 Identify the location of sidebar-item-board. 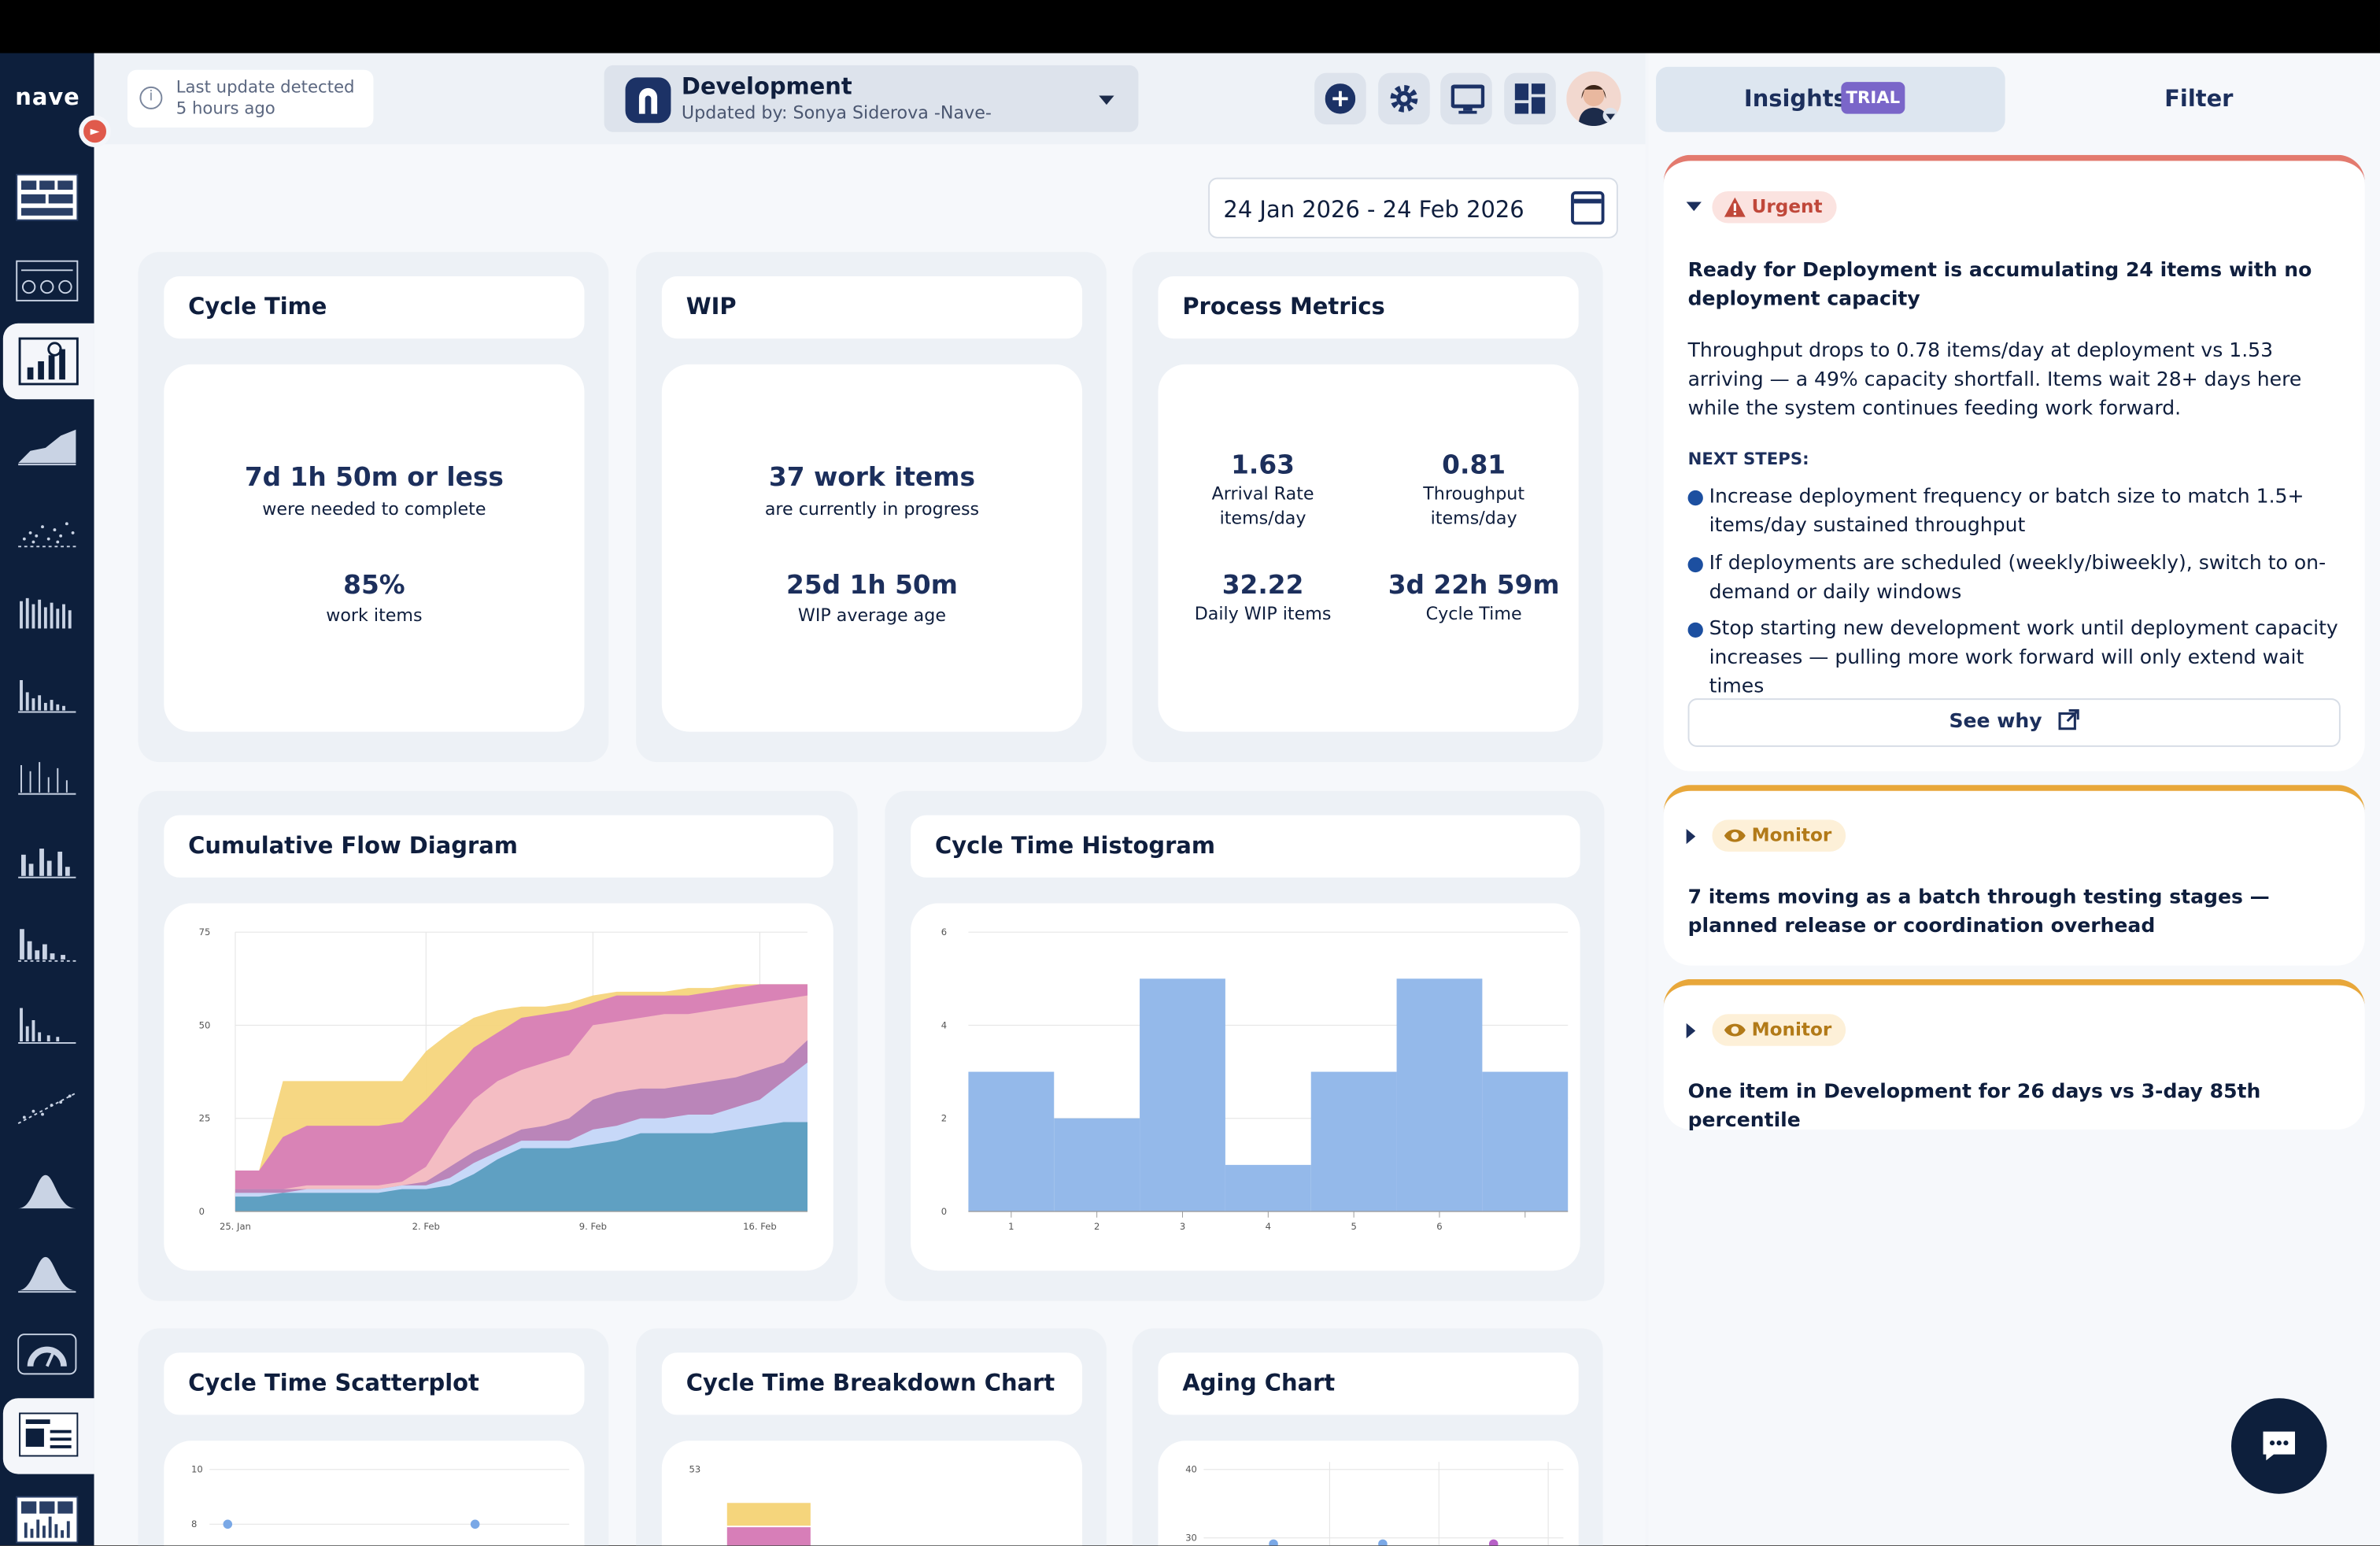
(47, 281).